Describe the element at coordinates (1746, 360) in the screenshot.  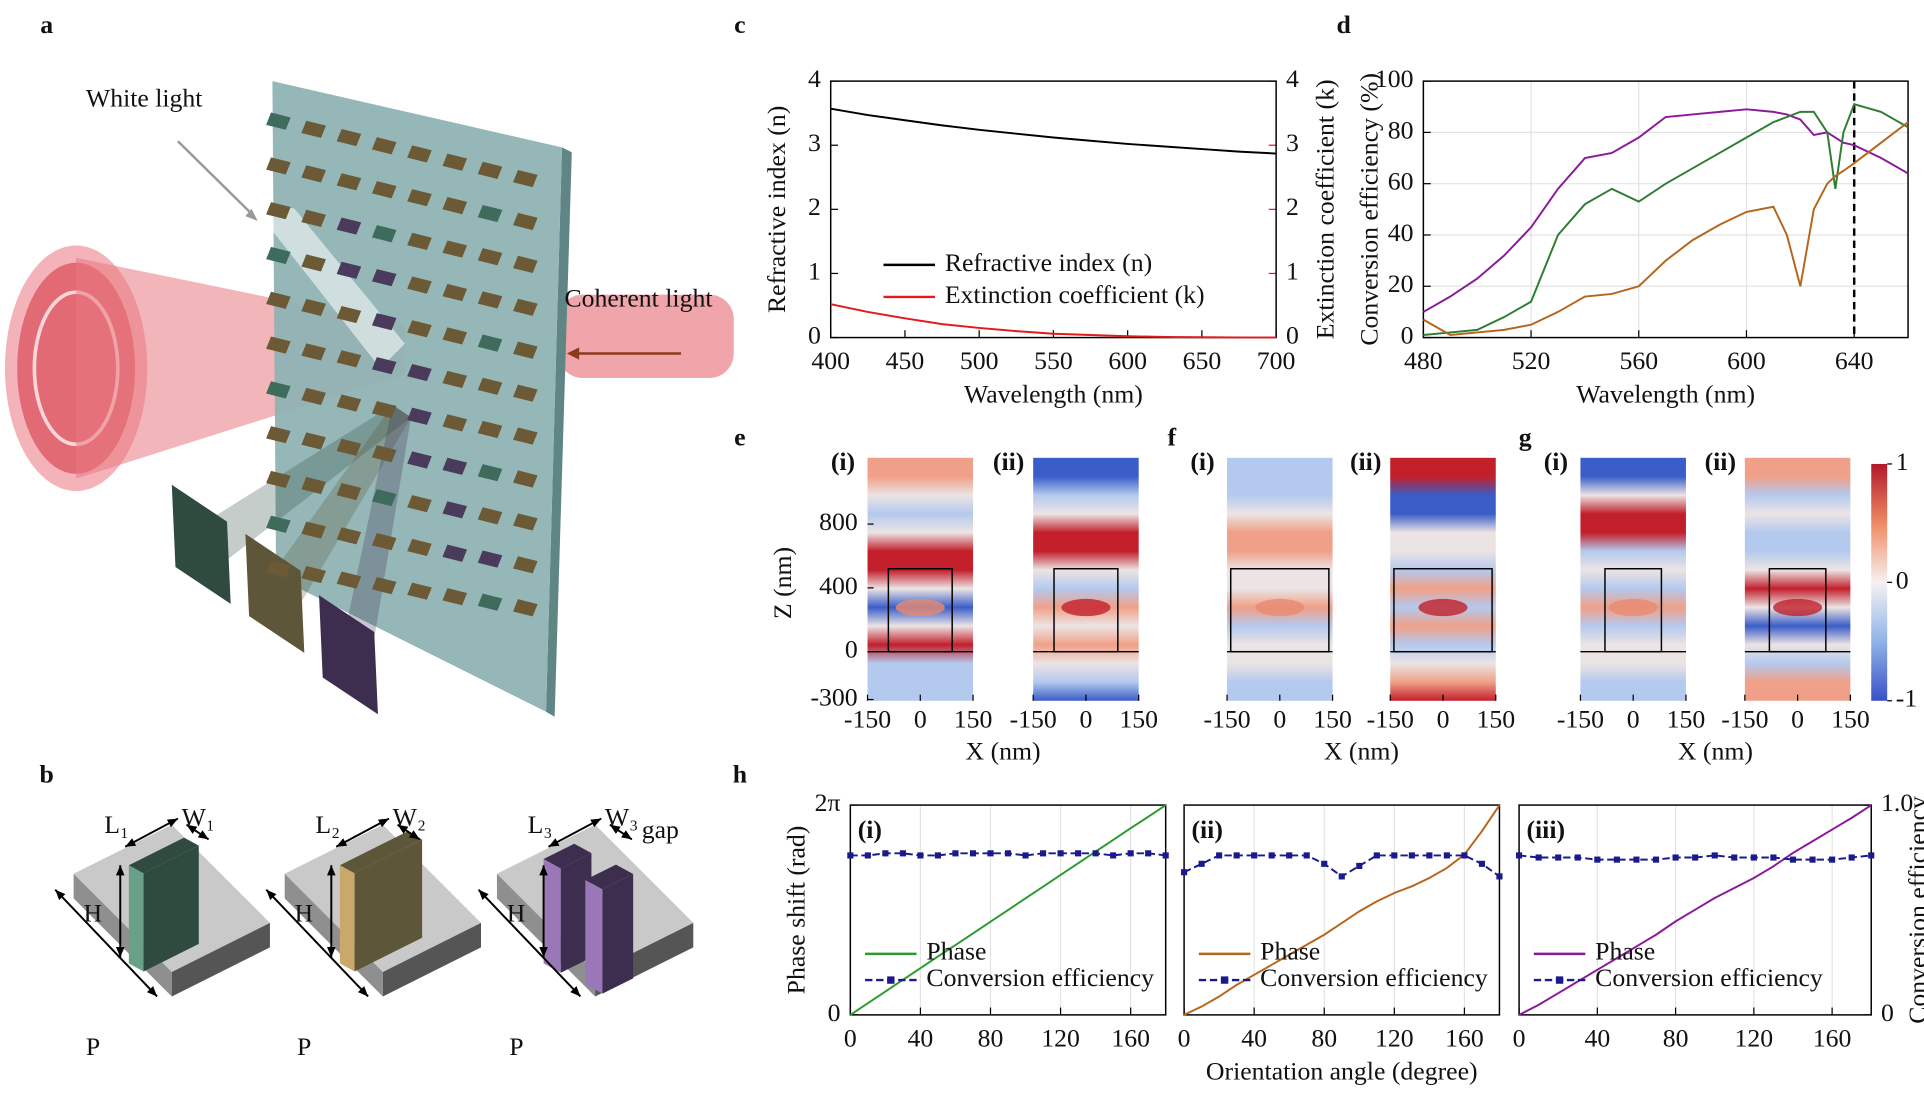
I see `x-tick-label: 600` at that location.